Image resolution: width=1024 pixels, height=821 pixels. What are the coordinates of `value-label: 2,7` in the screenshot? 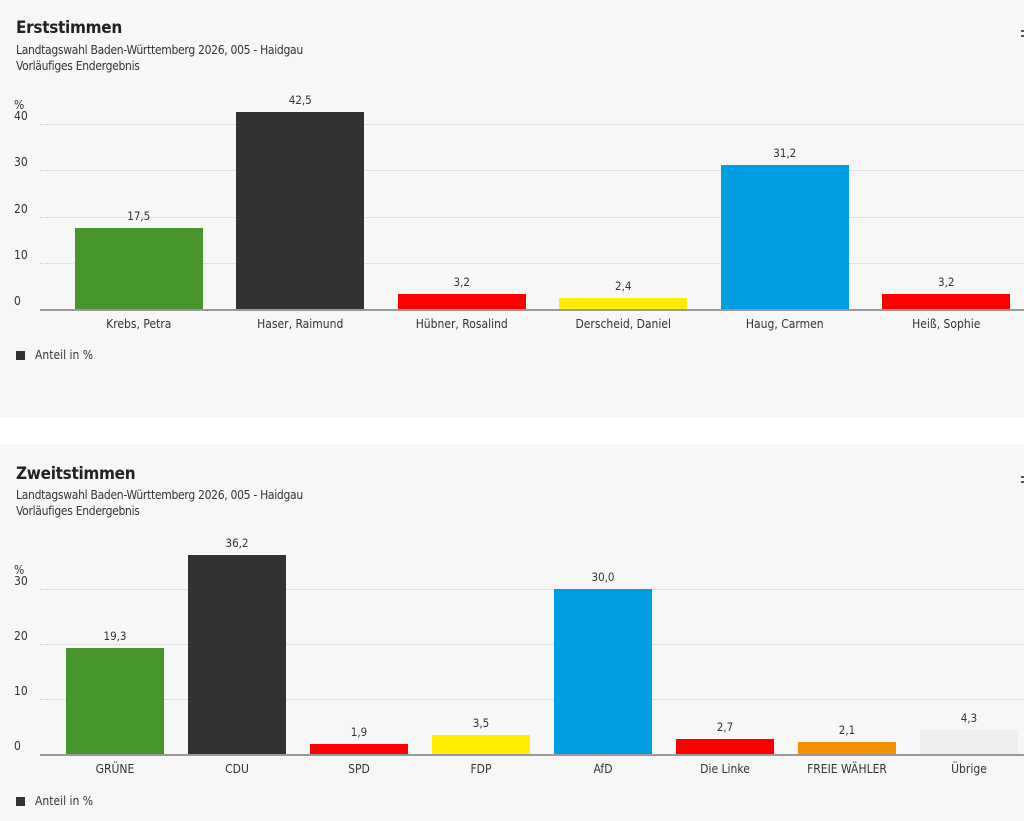 It's located at (725, 727).